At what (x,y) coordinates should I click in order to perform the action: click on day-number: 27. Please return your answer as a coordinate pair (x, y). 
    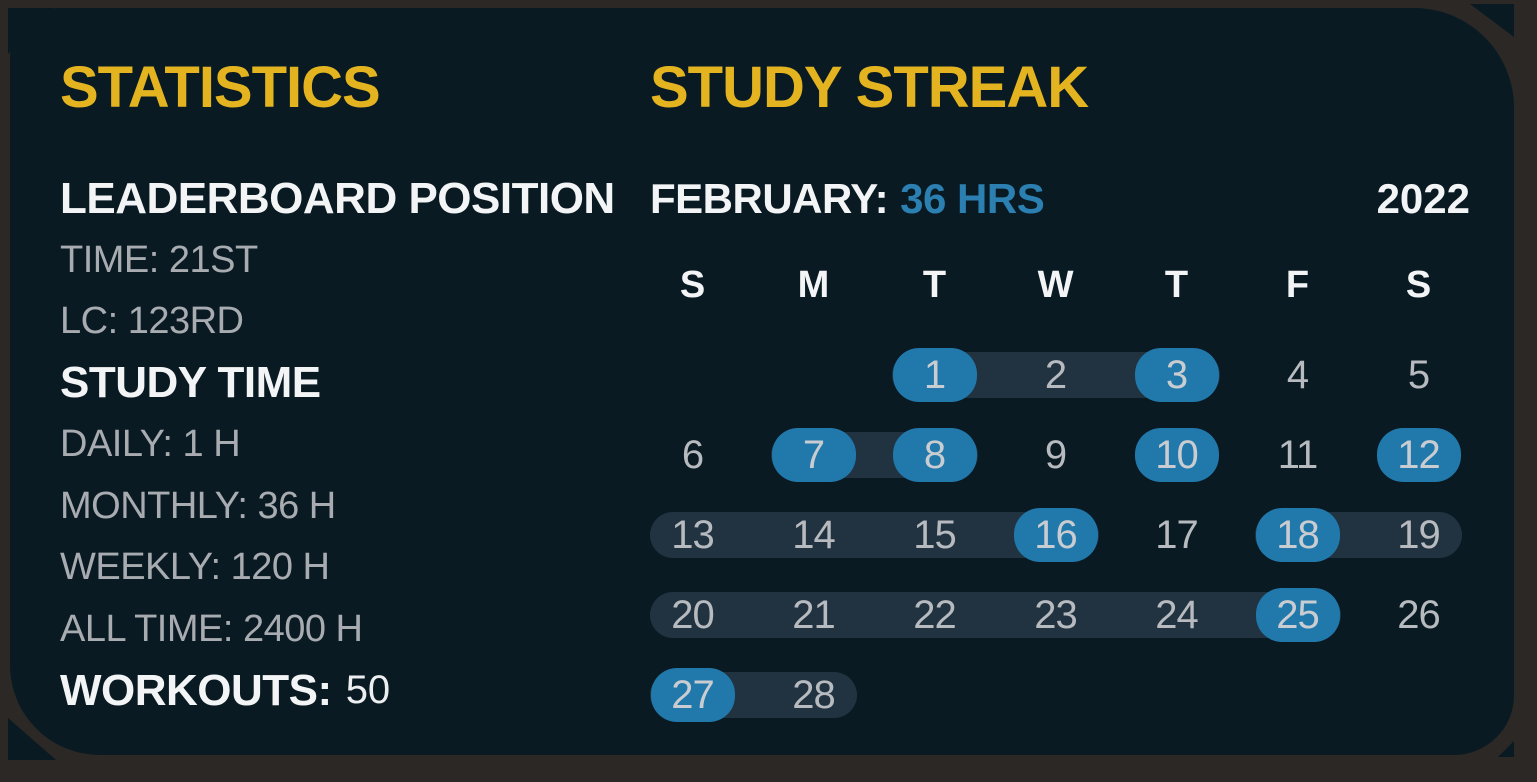
    Looking at the image, I should click on (693, 695).